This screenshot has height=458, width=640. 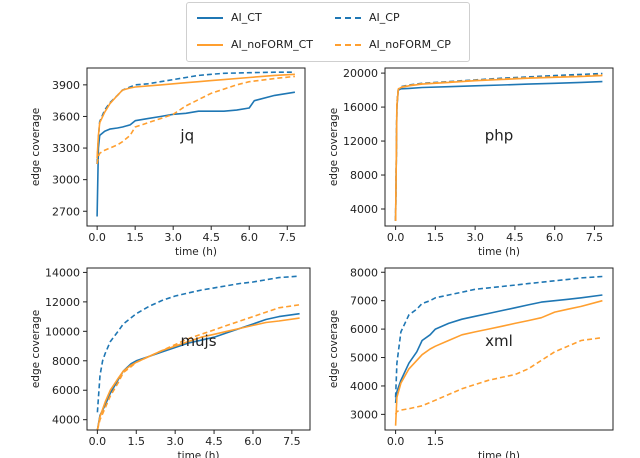 I want to click on xml-series-ai-ct, so click(x=498, y=349).